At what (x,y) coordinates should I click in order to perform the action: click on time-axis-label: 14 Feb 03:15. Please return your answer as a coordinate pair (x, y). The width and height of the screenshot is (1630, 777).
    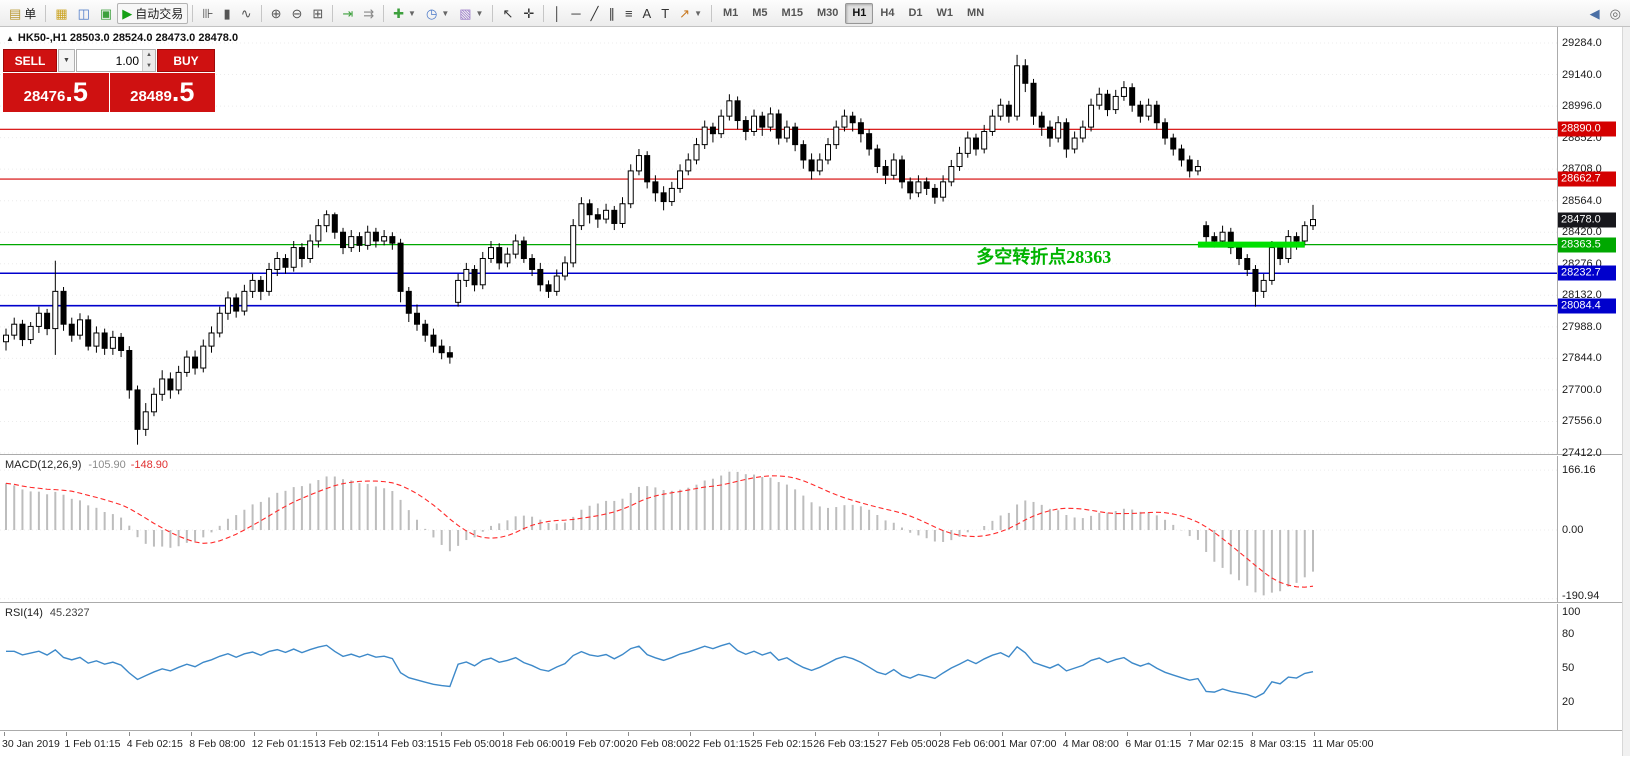
    Looking at the image, I should click on (407, 744).